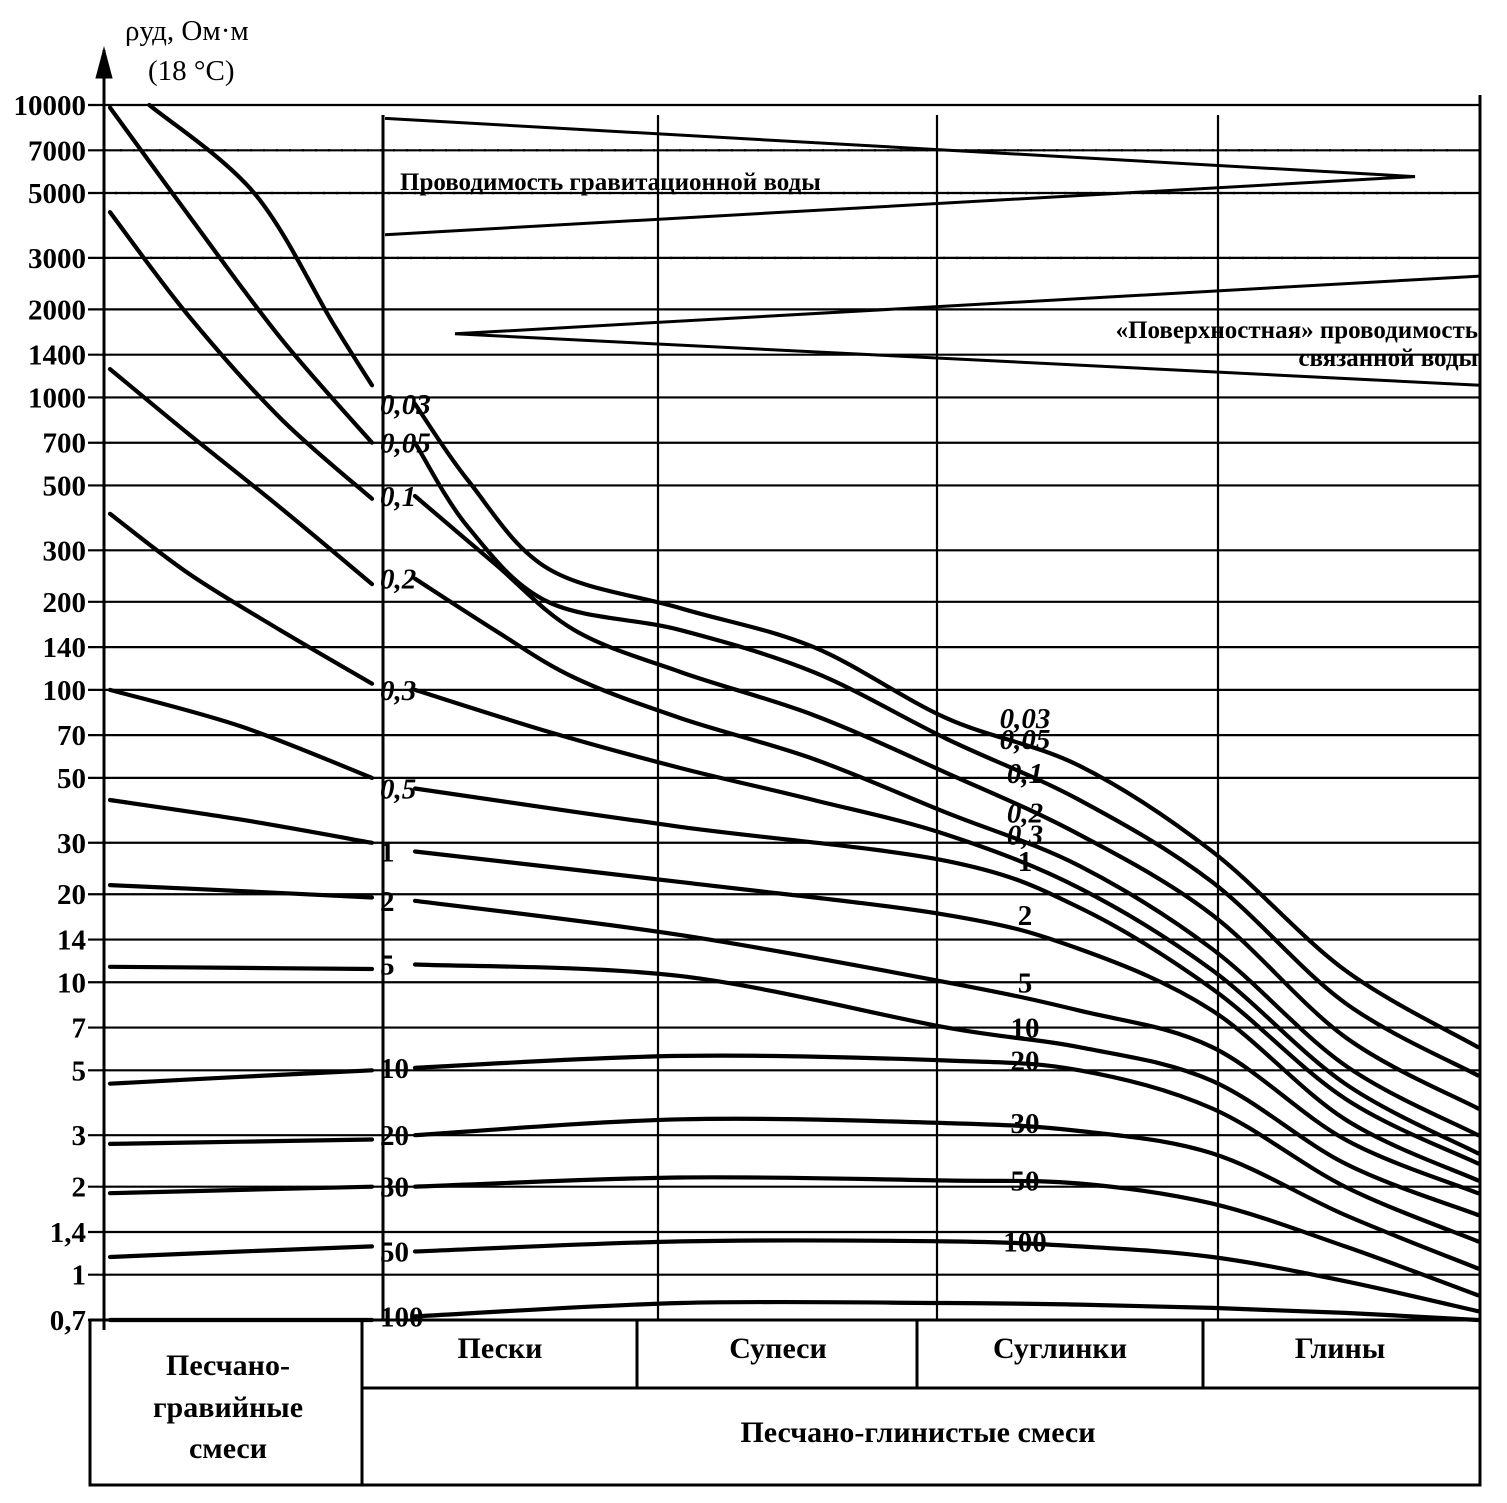  Describe the element at coordinates (387, 853) in the screenshot. I see `curve-label-start-1: 1` at that location.